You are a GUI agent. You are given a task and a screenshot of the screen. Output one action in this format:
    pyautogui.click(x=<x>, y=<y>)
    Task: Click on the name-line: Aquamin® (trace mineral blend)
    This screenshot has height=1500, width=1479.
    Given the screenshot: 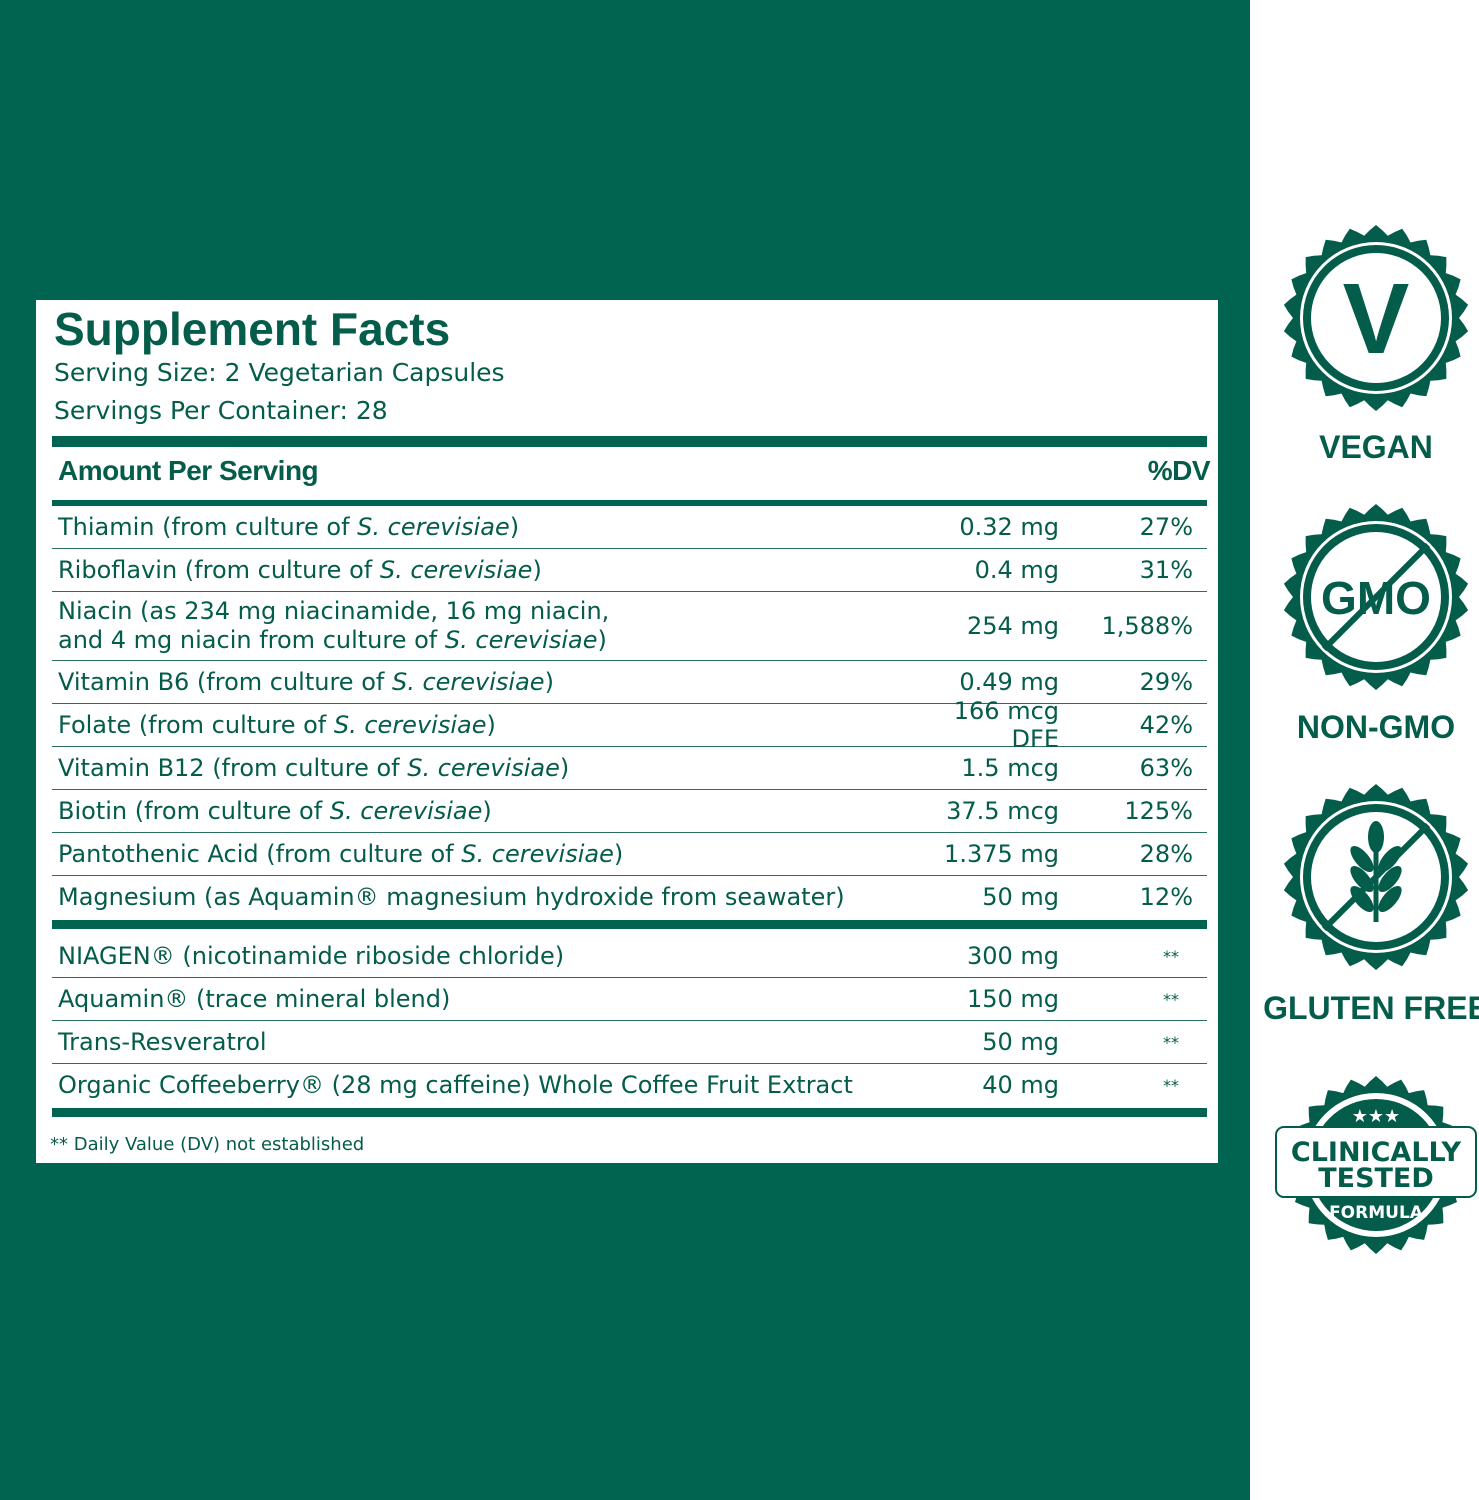 What is the action you would take?
    pyautogui.click(x=480, y=999)
    